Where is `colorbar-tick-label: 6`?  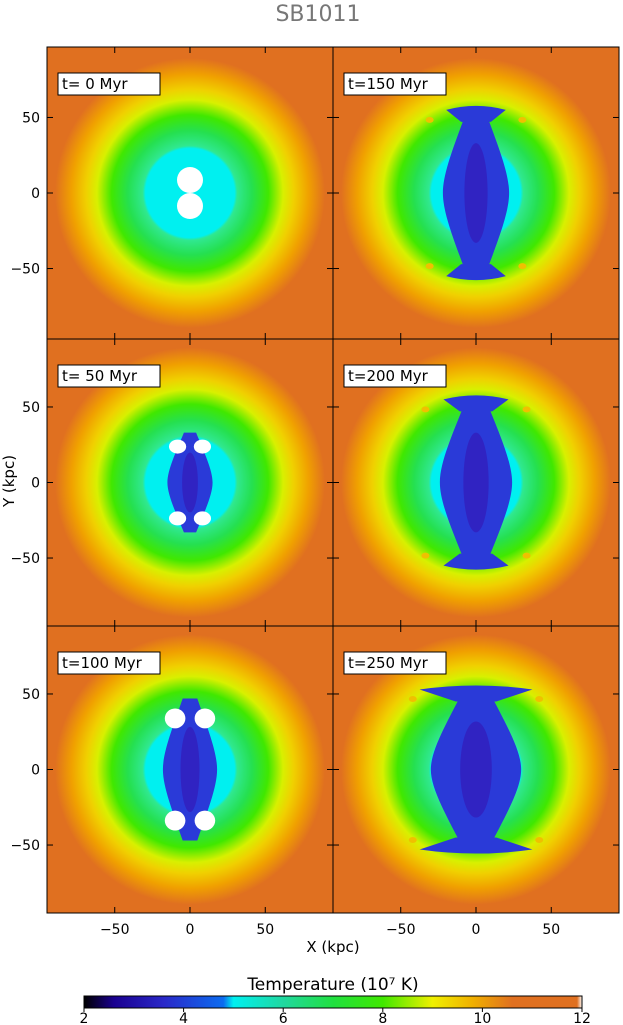
colorbar-tick-label: 6 is located at coordinates (283, 1018).